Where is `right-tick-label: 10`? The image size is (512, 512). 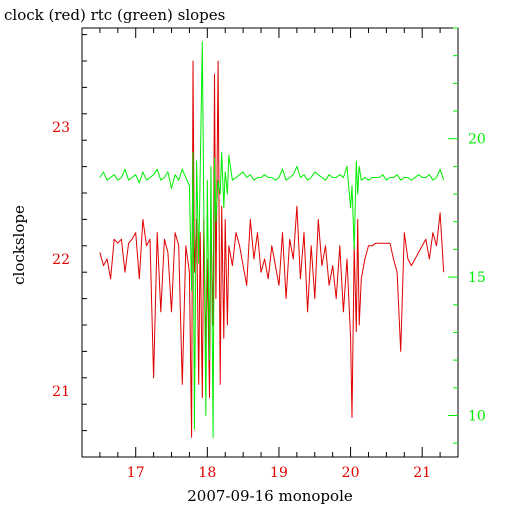 right-tick-label: 10 is located at coordinates (477, 416).